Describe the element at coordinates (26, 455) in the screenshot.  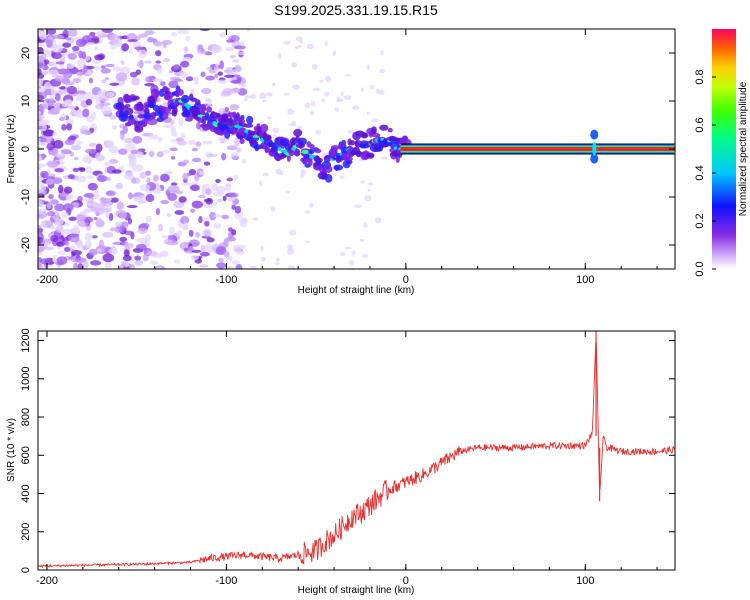
I see `snr-ytick-label: 600` at that location.